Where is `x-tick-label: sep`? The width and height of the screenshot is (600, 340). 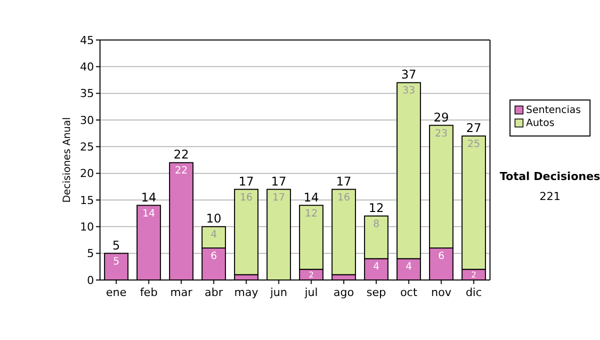
x-tick-label: sep is located at coordinates (376, 292).